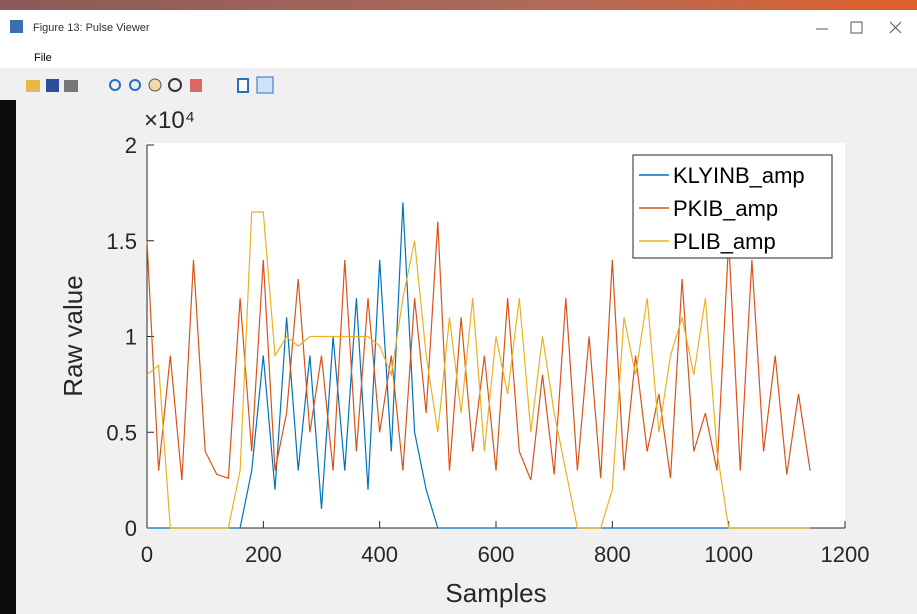 This screenshot has height=614, width=917. Describe the element at coordinates (91, 28) in the screenshot. I see `window-title: Figure 13: Pulse Viewer` at that location.